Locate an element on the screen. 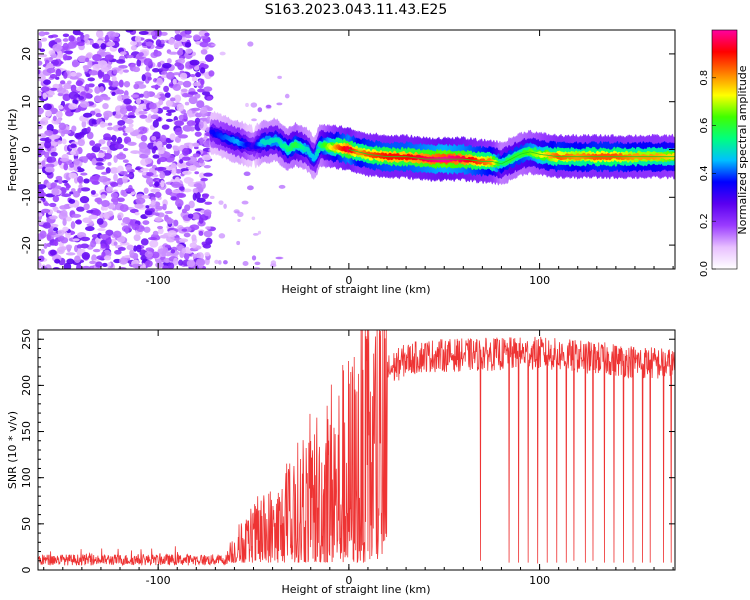 This screenshot has width=750, height=600. colorbar-tick-label: 0.8 is located at coordinates (704, 78).